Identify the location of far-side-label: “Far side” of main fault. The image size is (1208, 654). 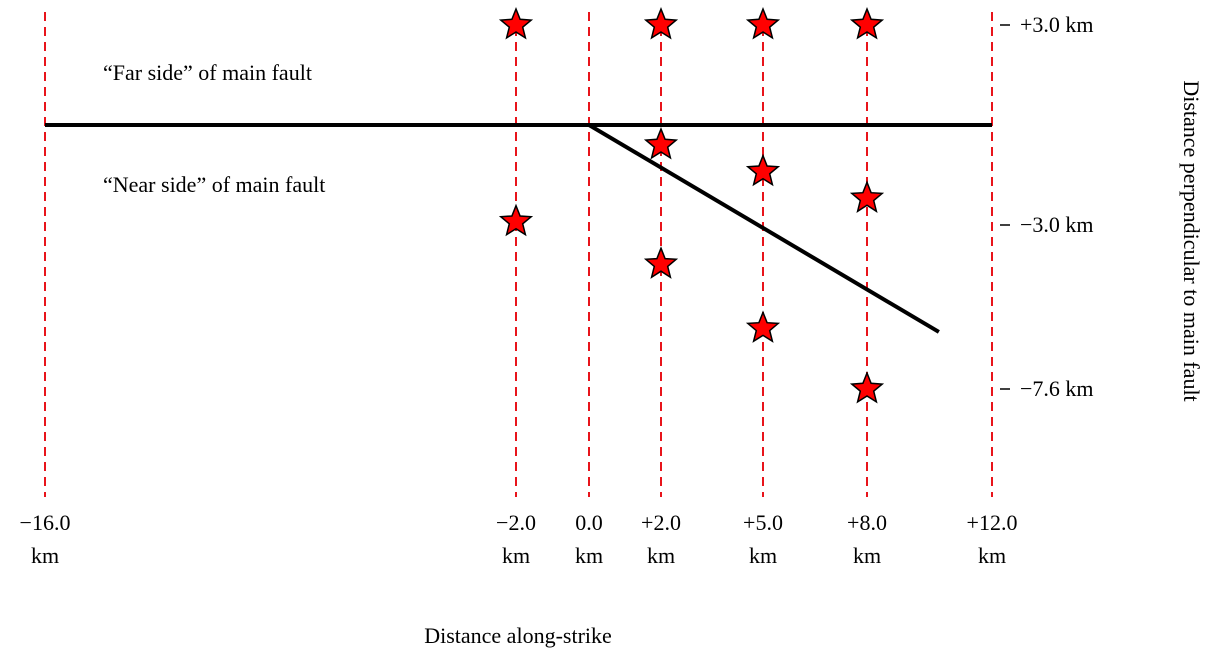
(207, 72).